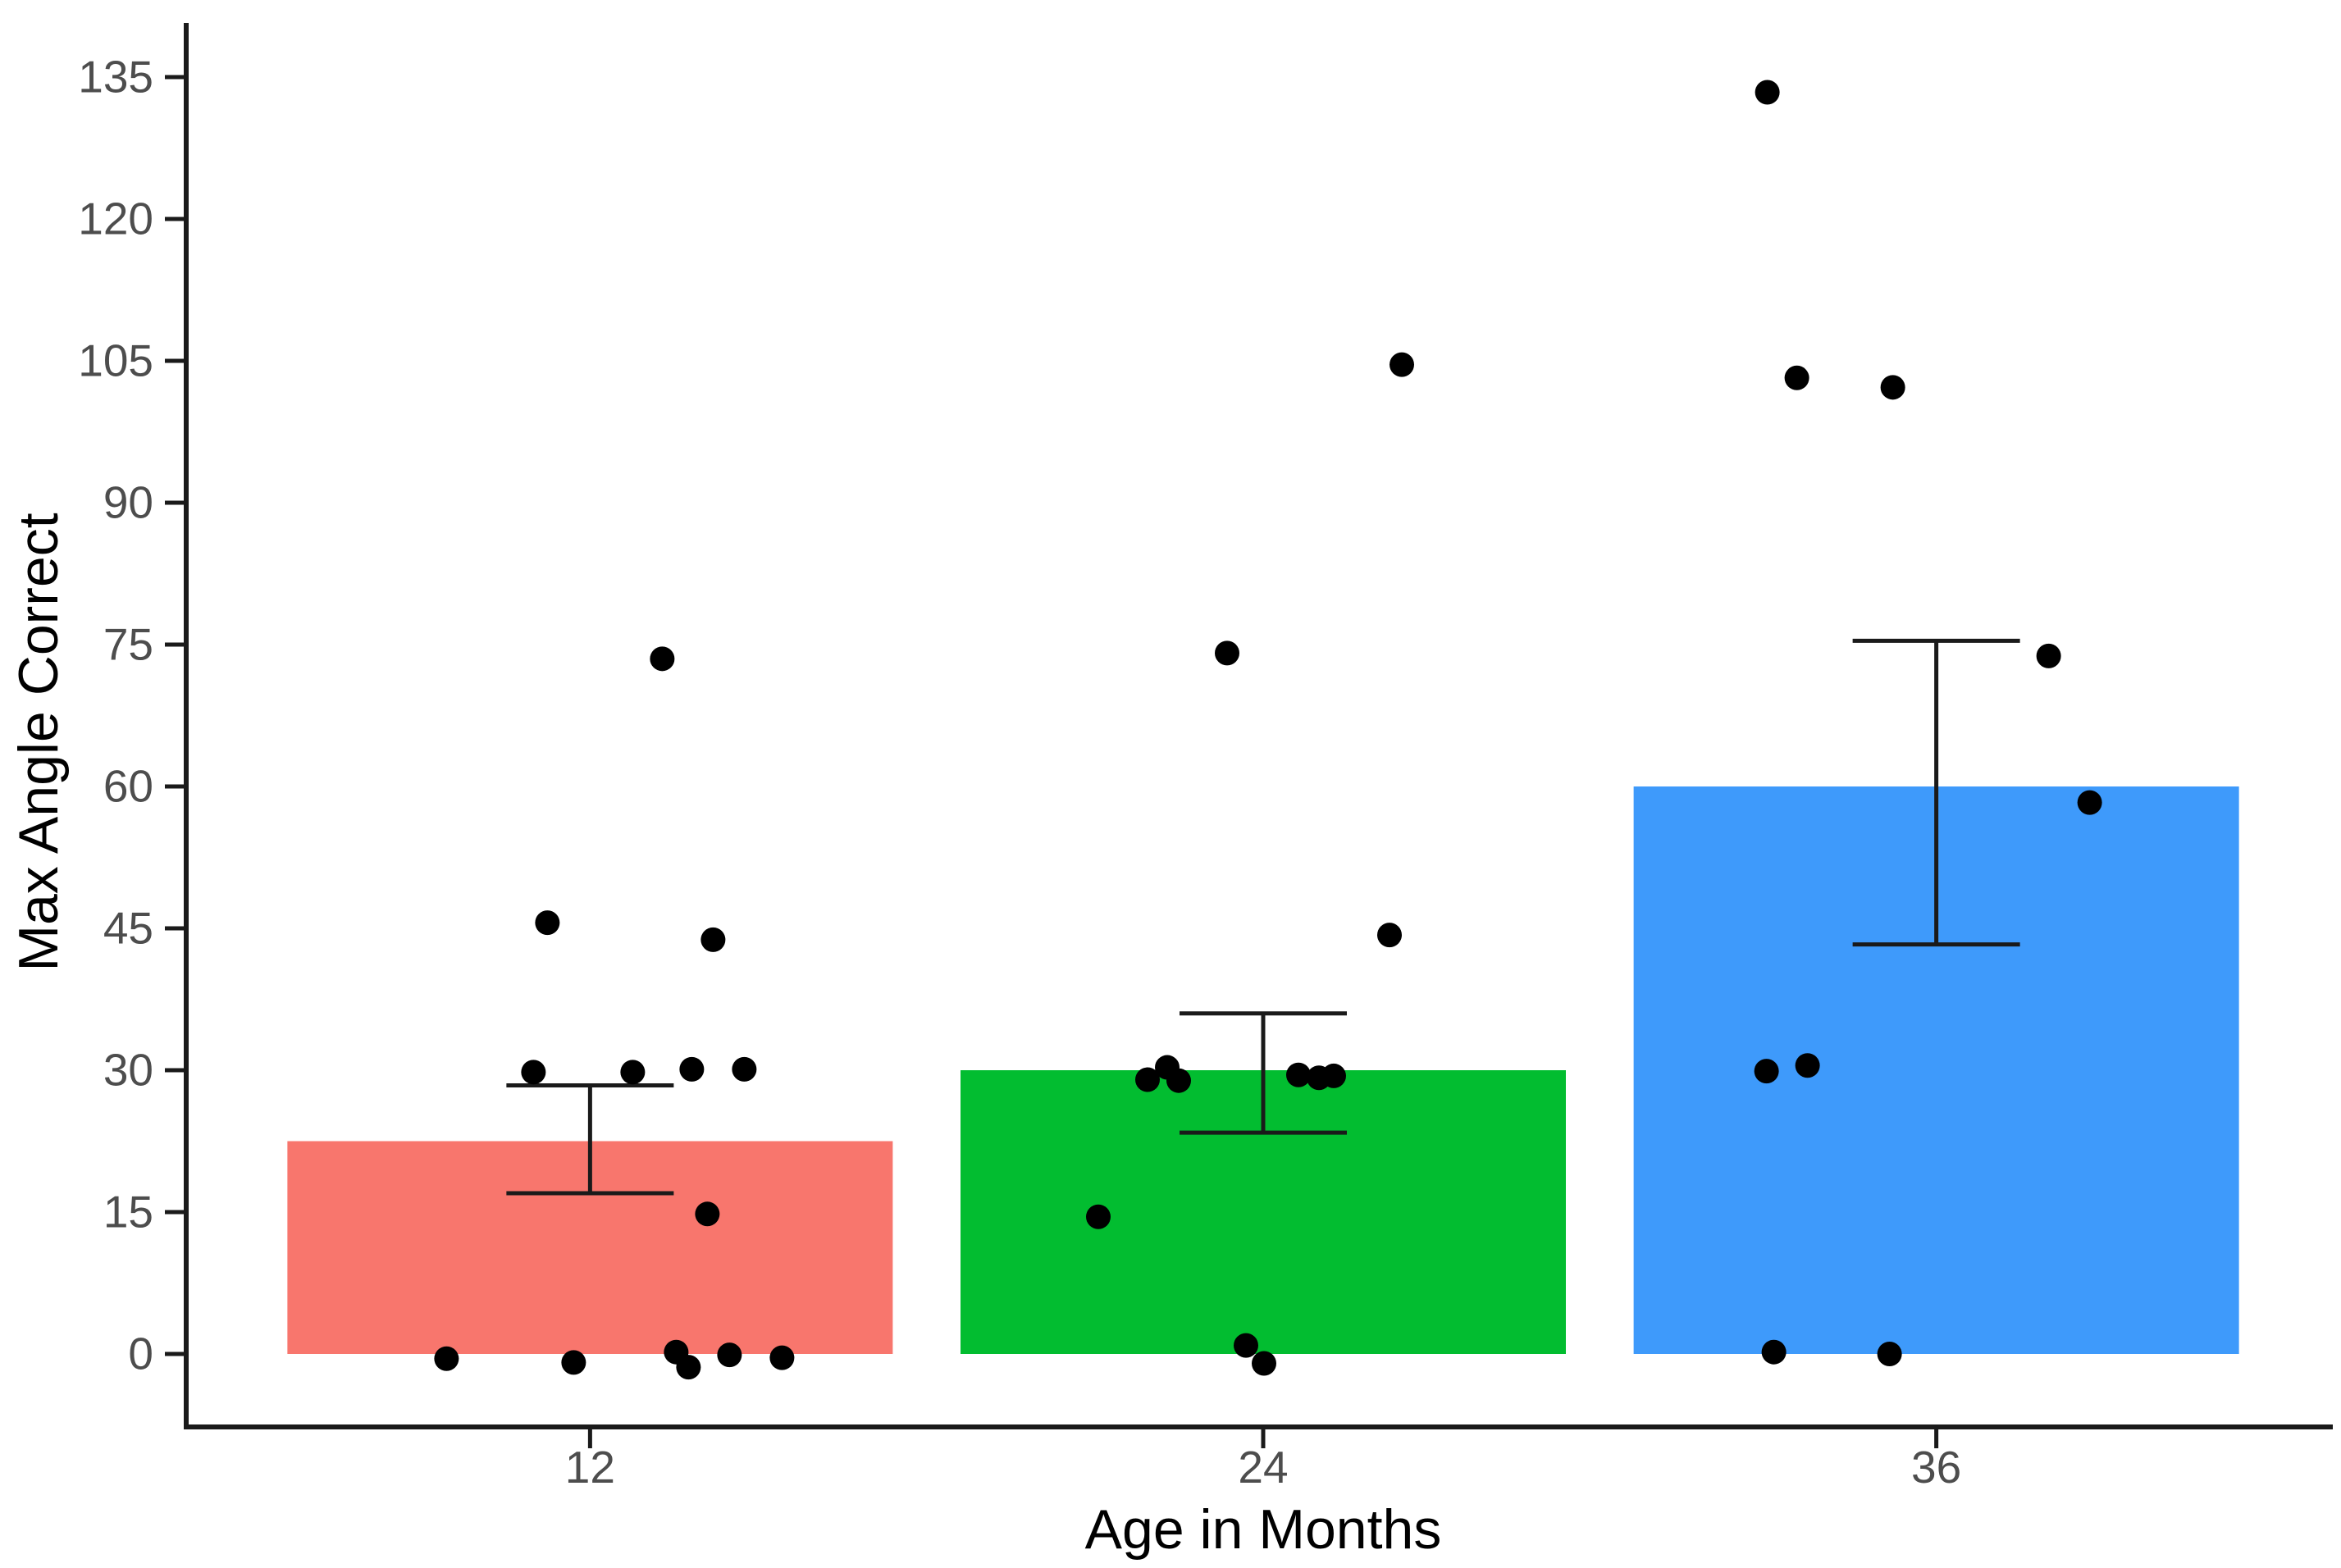 The height and width of the screenshot is (1568, 2341). I want to click on y-tick-label-90: 90, so click(128, 503).